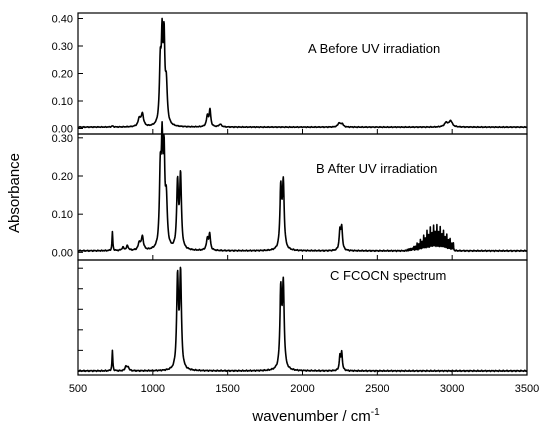  I want to click on y-tick-label-2-0: 0.00, so click(62, 253).